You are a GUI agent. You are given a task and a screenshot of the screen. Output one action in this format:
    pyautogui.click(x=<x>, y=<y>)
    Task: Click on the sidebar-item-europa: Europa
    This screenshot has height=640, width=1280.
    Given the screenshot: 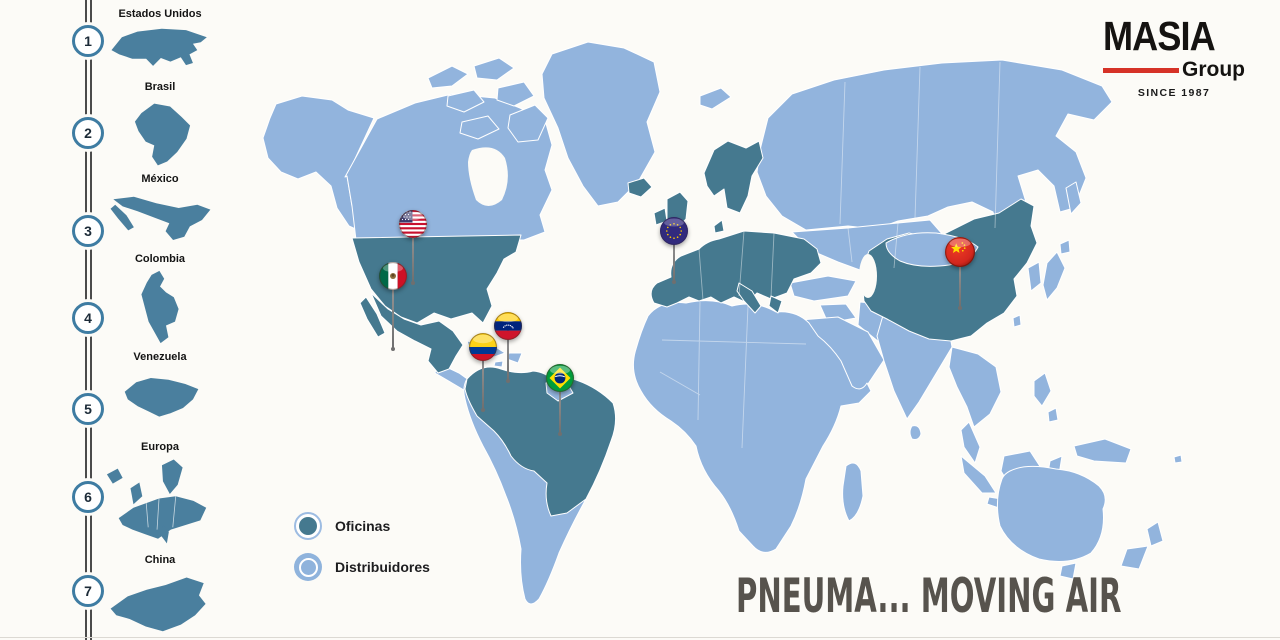 What is the action you would take?
    pyautogui.click(x=160, y=494)
    